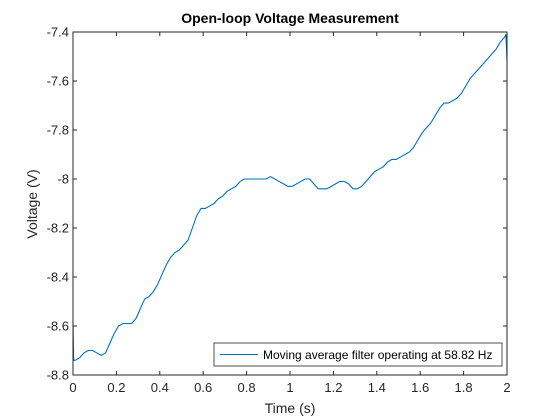 Image resolution: width=560 pixels, height=420 pixels. I want to click on y-axis-label: Voltage (V), so click(32, 203).